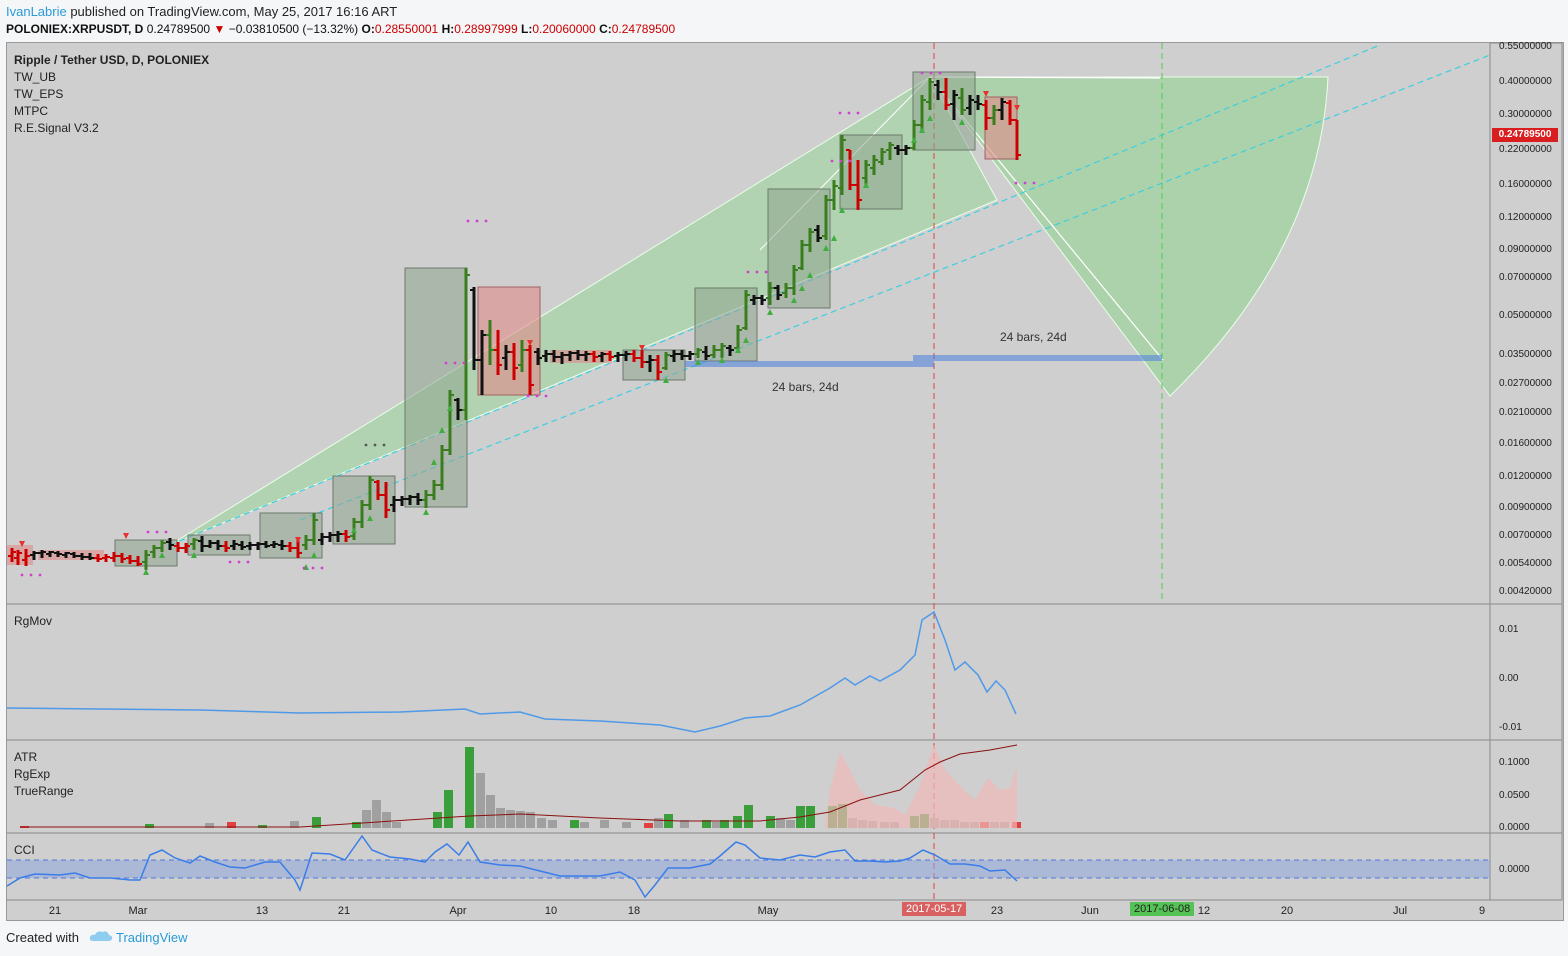 This screenshot has width=1568, height=956. What do you see at coordinates (26, 757) in the screenshot?
I see `indicator-atr: ATR` at bounding box center [26, 757].